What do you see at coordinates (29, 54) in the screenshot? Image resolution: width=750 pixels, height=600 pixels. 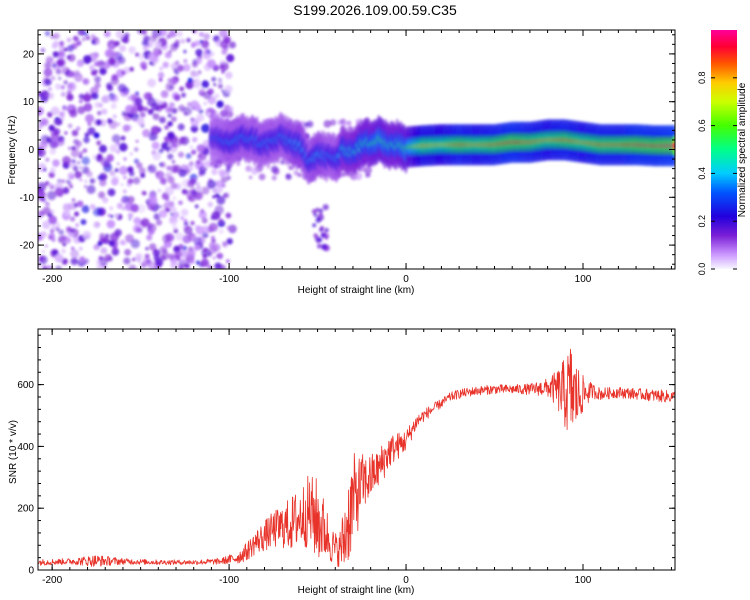 I see `spectrogram-y-tick-label: 20` at bounding box center [29, 54].